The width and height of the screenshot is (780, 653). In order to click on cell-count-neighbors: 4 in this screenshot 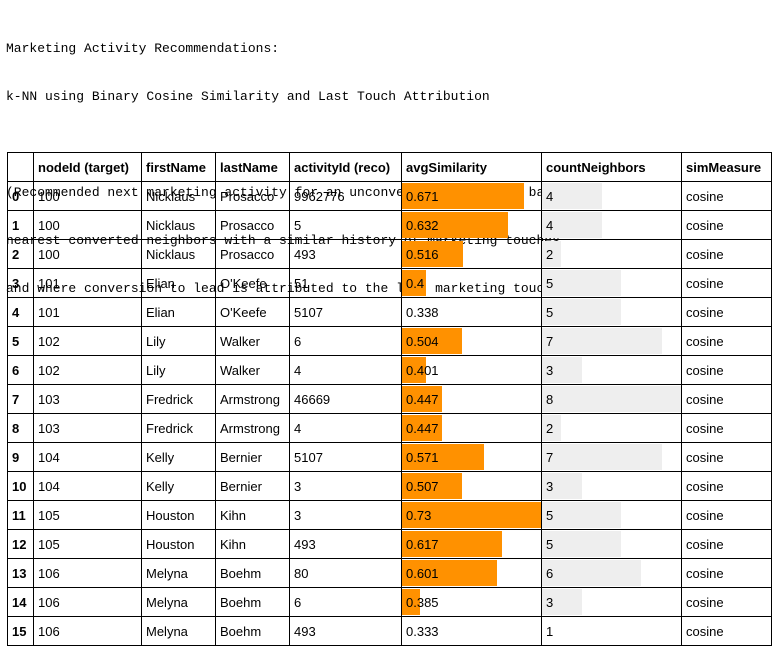, I will do `click(611, 225)`.